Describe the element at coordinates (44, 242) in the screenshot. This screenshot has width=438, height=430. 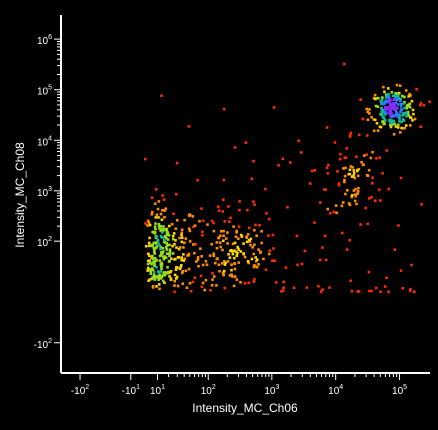
I see `y-tick-label: 102` at that location.